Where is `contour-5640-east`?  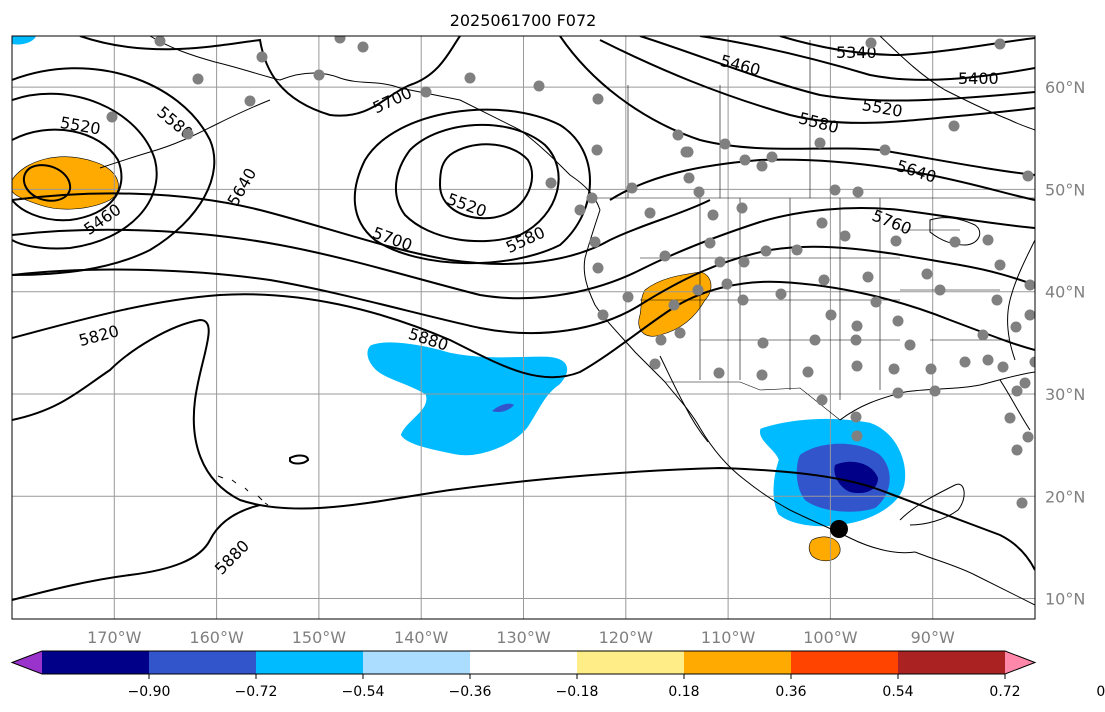 contour-5640-east is located at coordinates (822, 179).